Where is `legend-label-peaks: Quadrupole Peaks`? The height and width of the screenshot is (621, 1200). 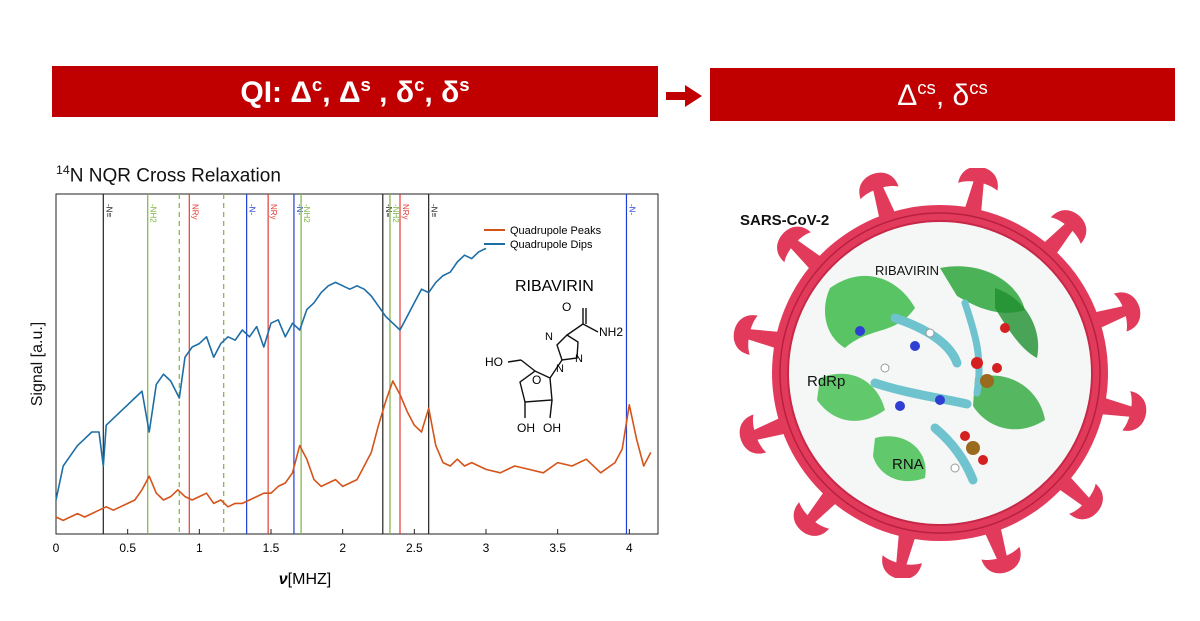 legend-label-peaks: Quadrupole Peaks is located at coordinates (556, 231).